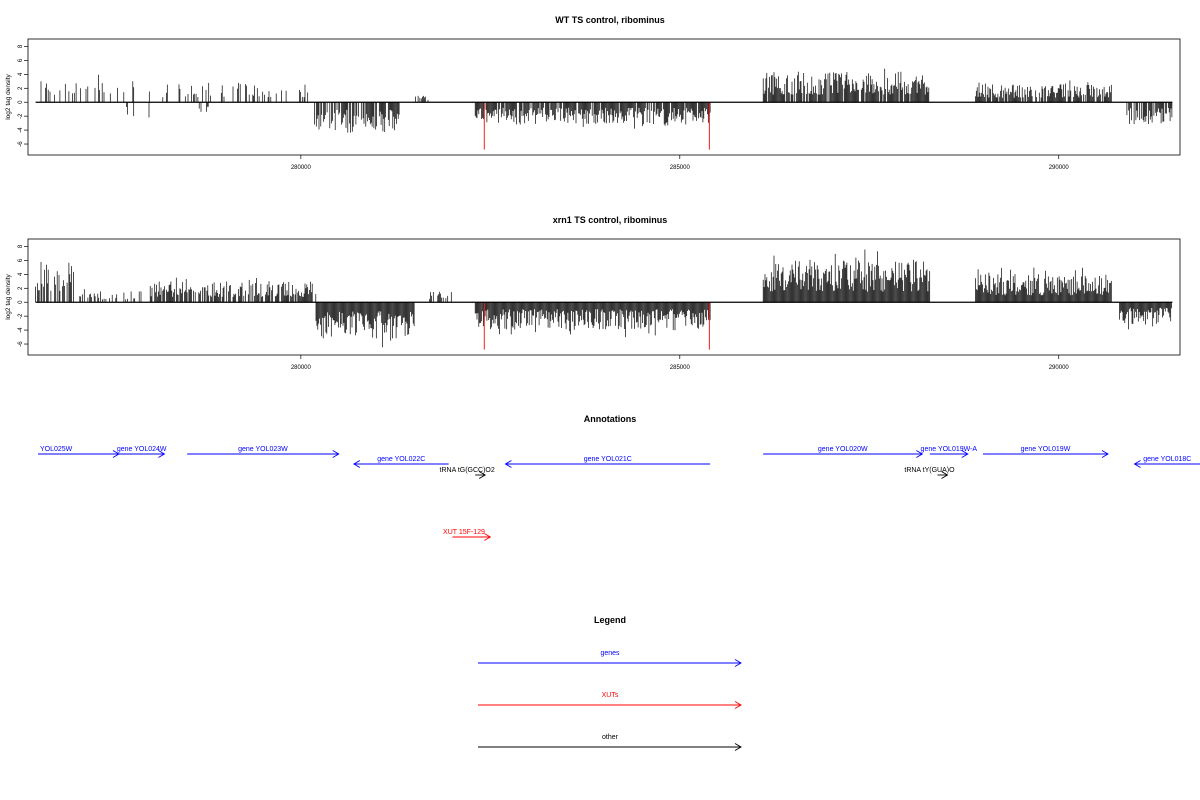 Image resolution: width=1200 pixels, height=800 pixels. Describe the element at coordinates (610, 695) in the screenshot. I see `legend-label: XUTs` at that location.